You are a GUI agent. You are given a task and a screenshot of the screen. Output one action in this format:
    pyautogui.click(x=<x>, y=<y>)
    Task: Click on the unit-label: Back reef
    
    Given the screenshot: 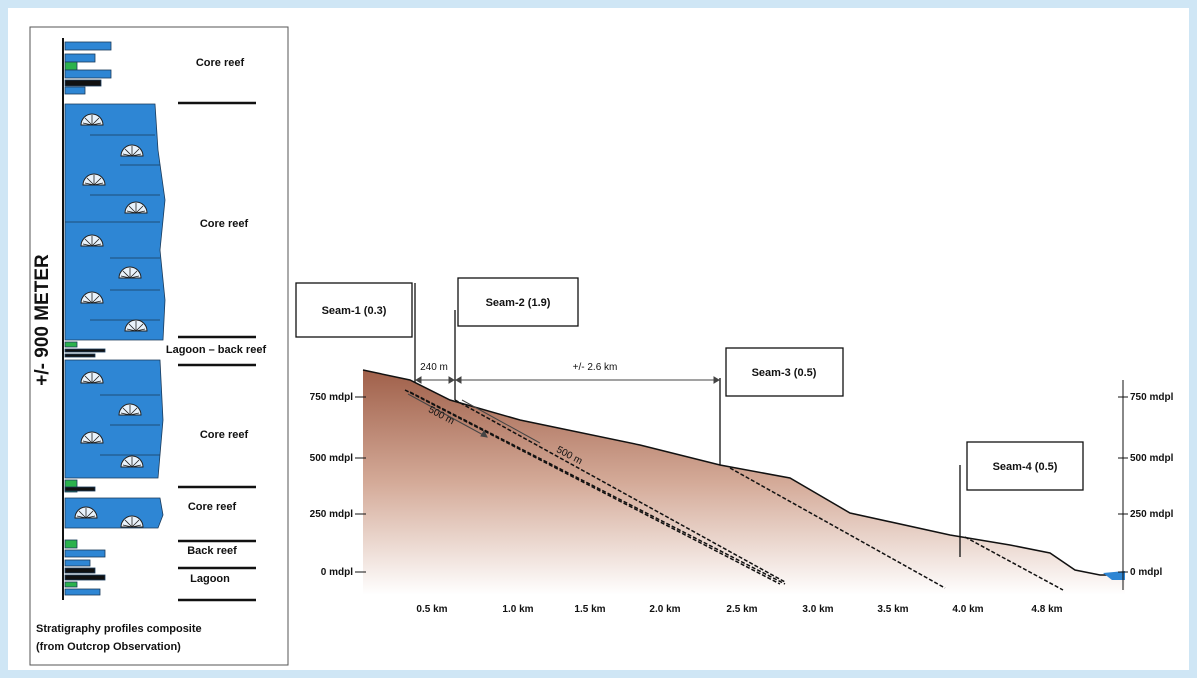 What is the action you would take?
    pyautogui.click(x=212, y=551)
    